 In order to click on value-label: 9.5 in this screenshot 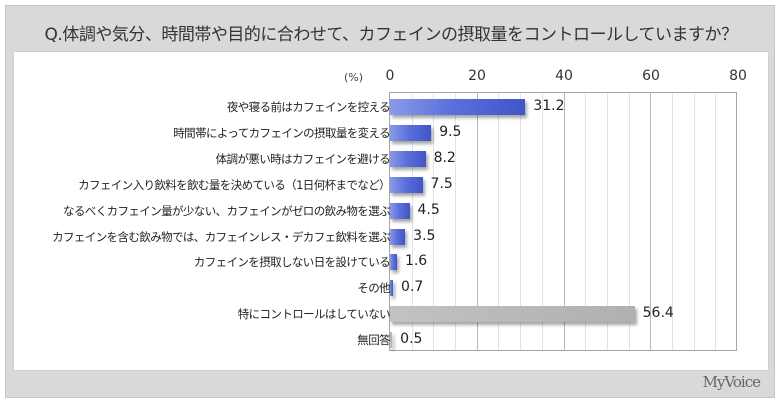, I will do `click(450, 131)`.